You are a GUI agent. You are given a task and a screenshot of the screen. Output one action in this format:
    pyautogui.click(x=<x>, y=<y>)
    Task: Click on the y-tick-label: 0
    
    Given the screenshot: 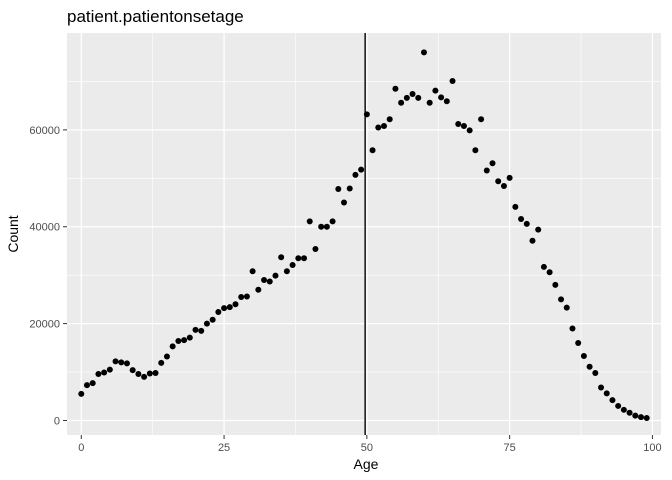 What is the action you would take?
    pyautogui.click(x=57, y=421)
    